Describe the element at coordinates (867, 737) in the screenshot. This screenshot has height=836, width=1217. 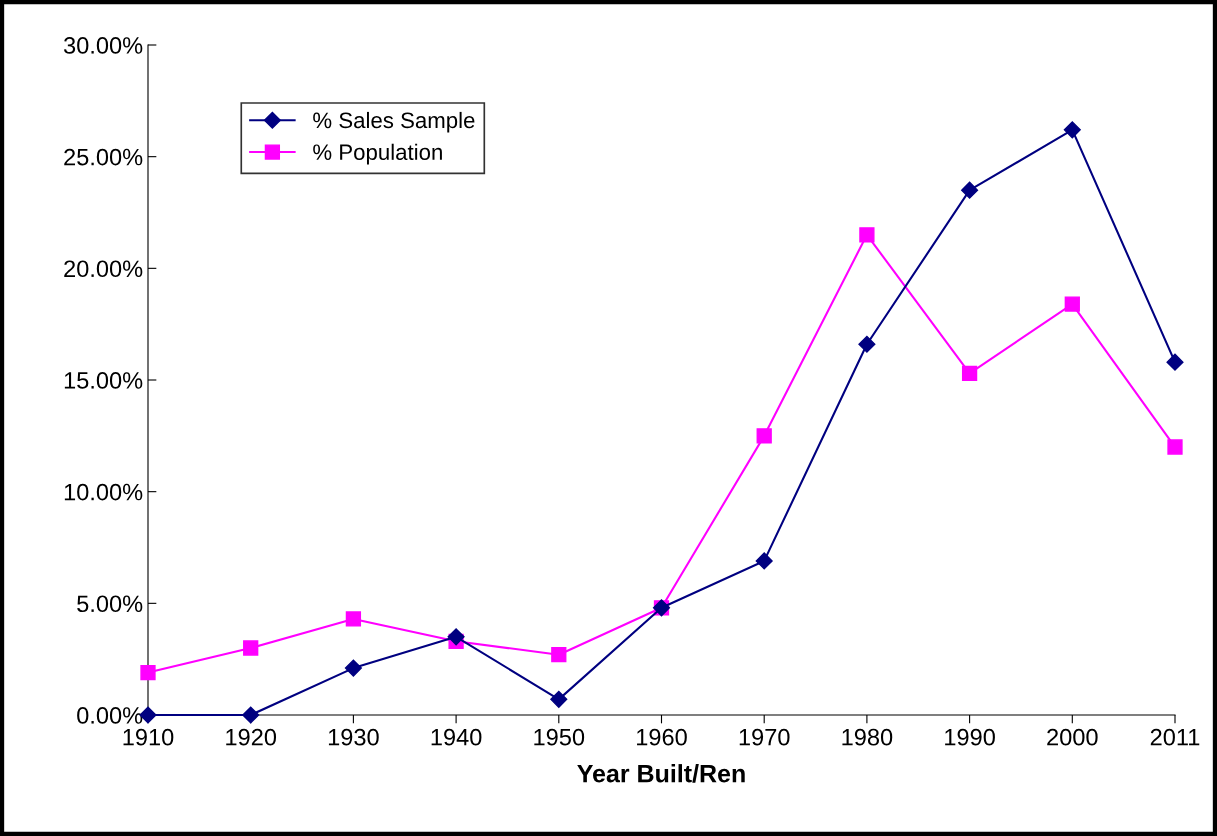
I see `x-tick-label: 1980` at that location.